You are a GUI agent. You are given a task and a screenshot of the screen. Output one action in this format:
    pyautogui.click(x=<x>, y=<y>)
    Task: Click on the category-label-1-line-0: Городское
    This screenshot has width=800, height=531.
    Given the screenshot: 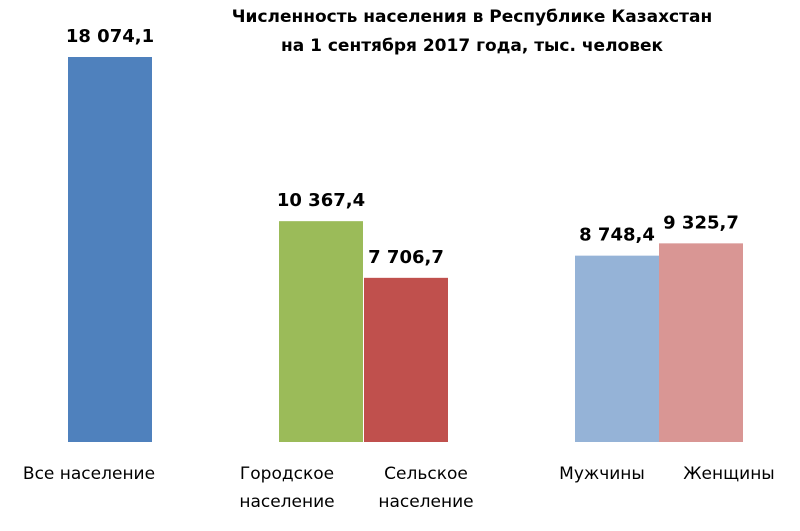 What is the action you would take?
    pyautogui.click(x=287, y=474)
    